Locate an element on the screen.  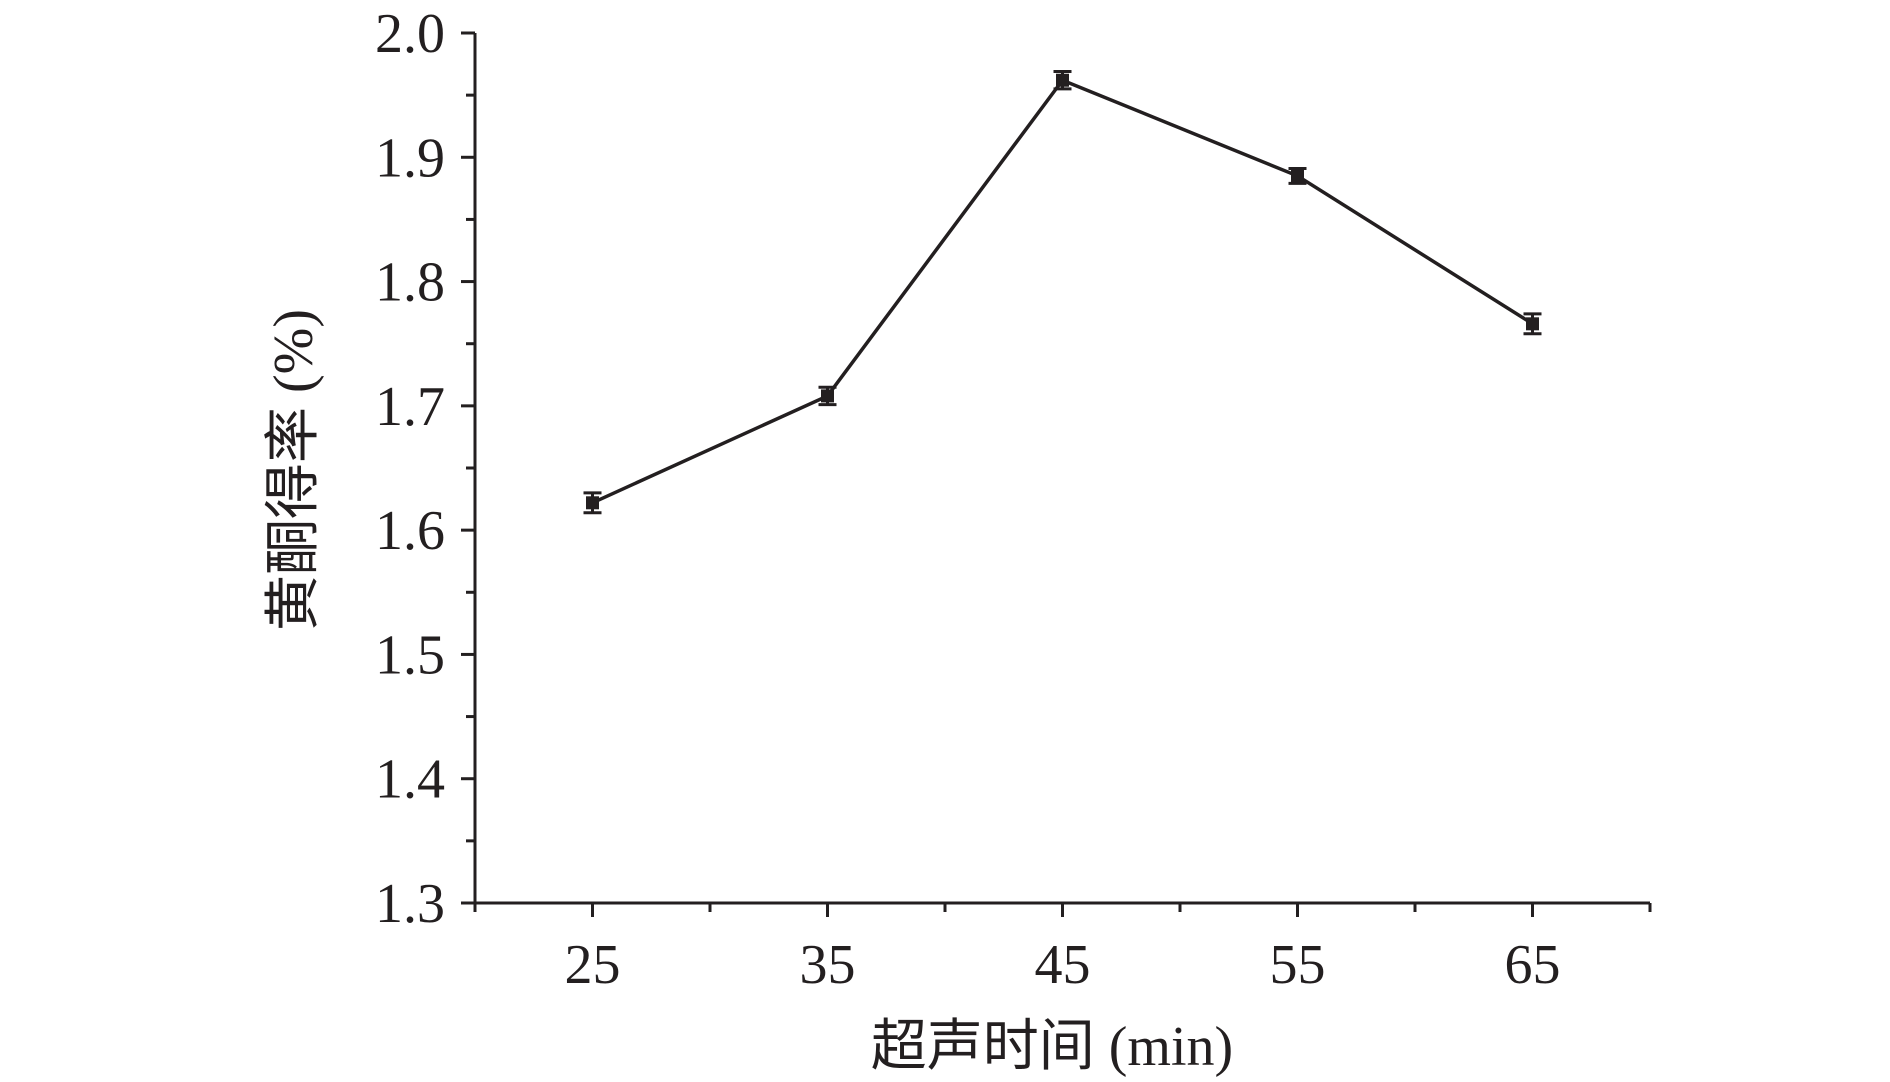
x-tick-label: 45 is located at coordinates (1063, 965).